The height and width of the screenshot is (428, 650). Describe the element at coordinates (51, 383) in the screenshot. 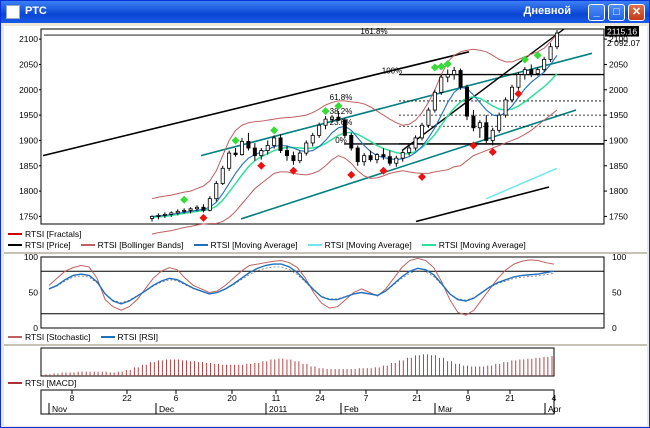

I see `legend-label: RTSI [MACD]` at that location.